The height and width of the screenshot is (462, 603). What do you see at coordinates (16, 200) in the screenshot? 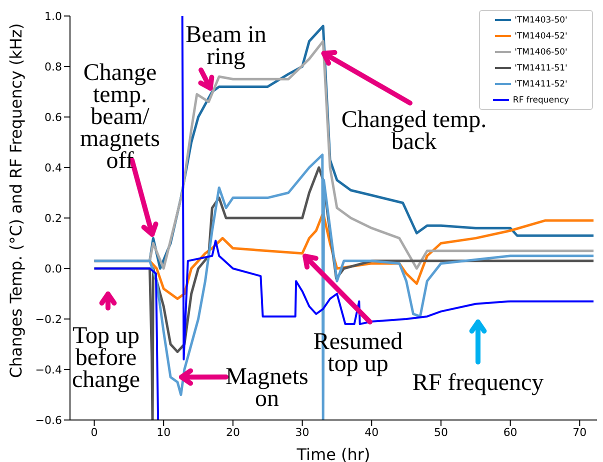
I see `y-axis-title: Changes Temp. (°C) and RF Frequency (kHz)` at bounding box center [16, 200].